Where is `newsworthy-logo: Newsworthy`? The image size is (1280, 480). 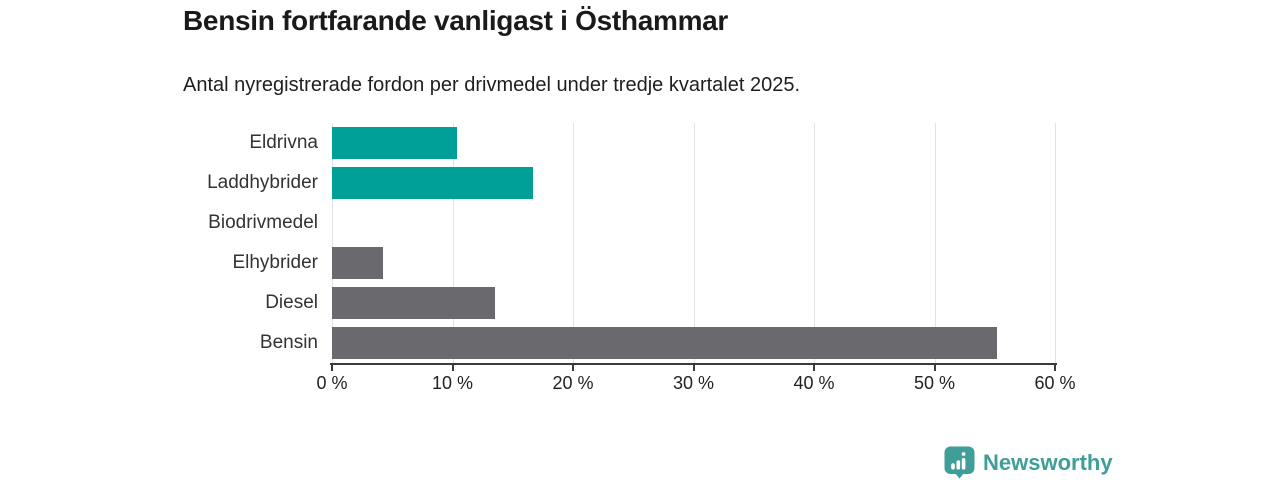
newsworthy-logo: Newsworthy is located at coordinates (1028, 462).